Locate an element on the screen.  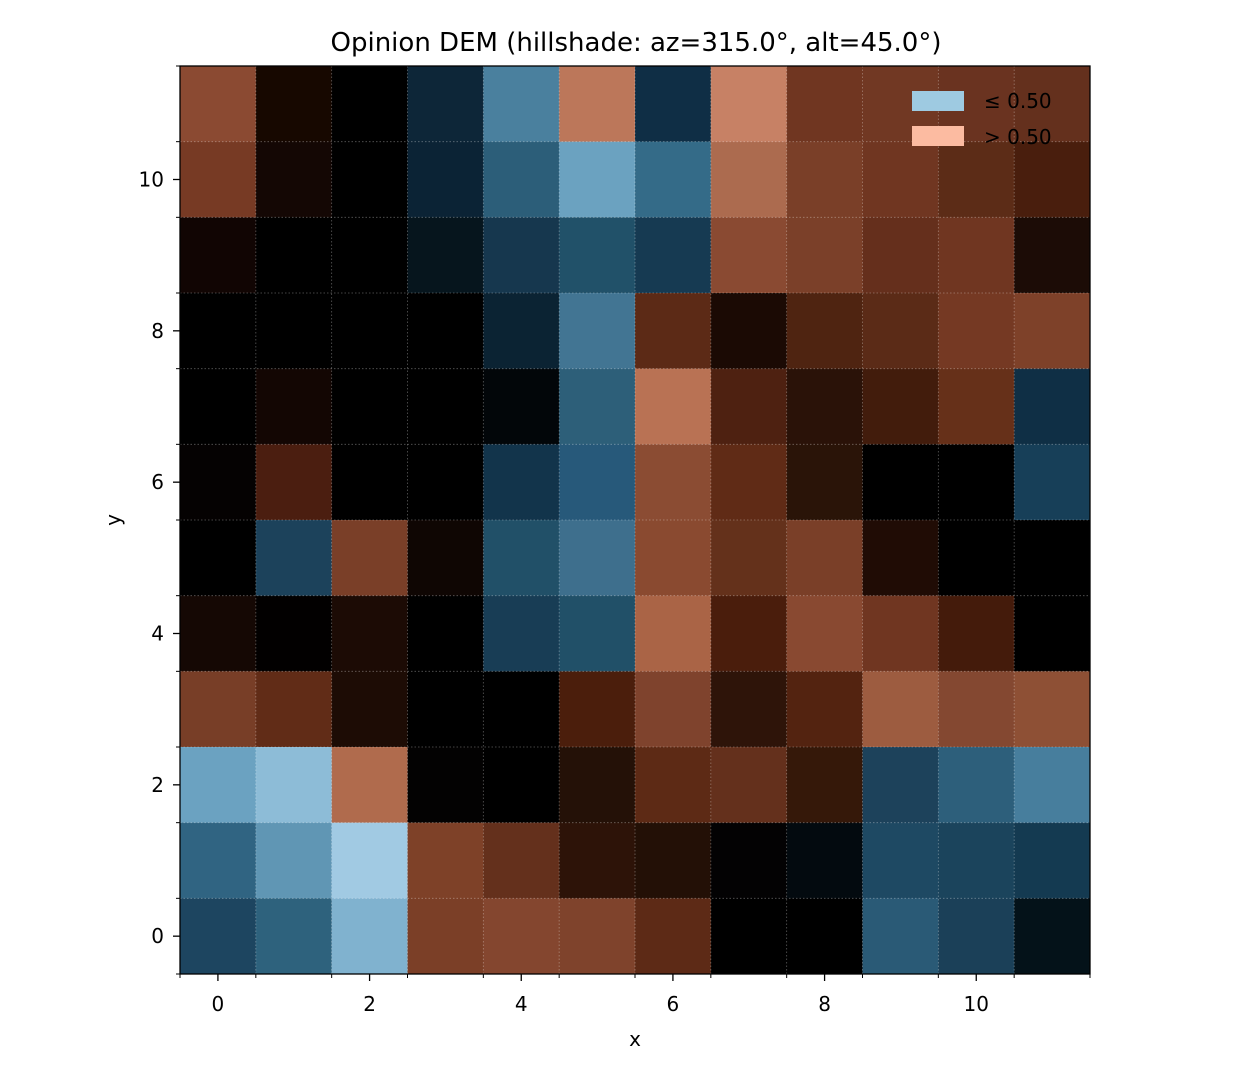
legend: ≤ 0.50 > 0.50 is located at coordinates (982, 119).